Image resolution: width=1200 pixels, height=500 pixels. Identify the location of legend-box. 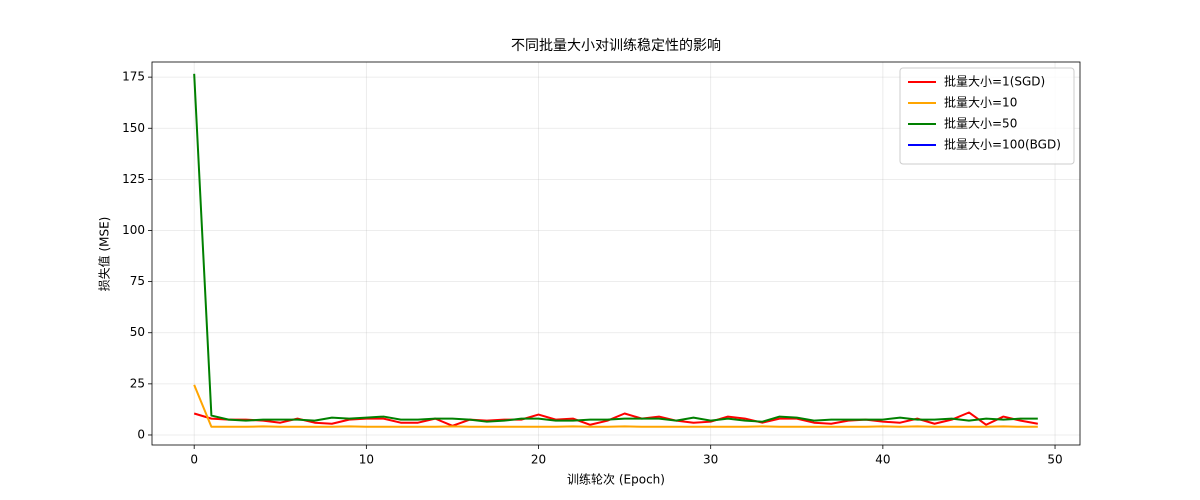
(987, 116).